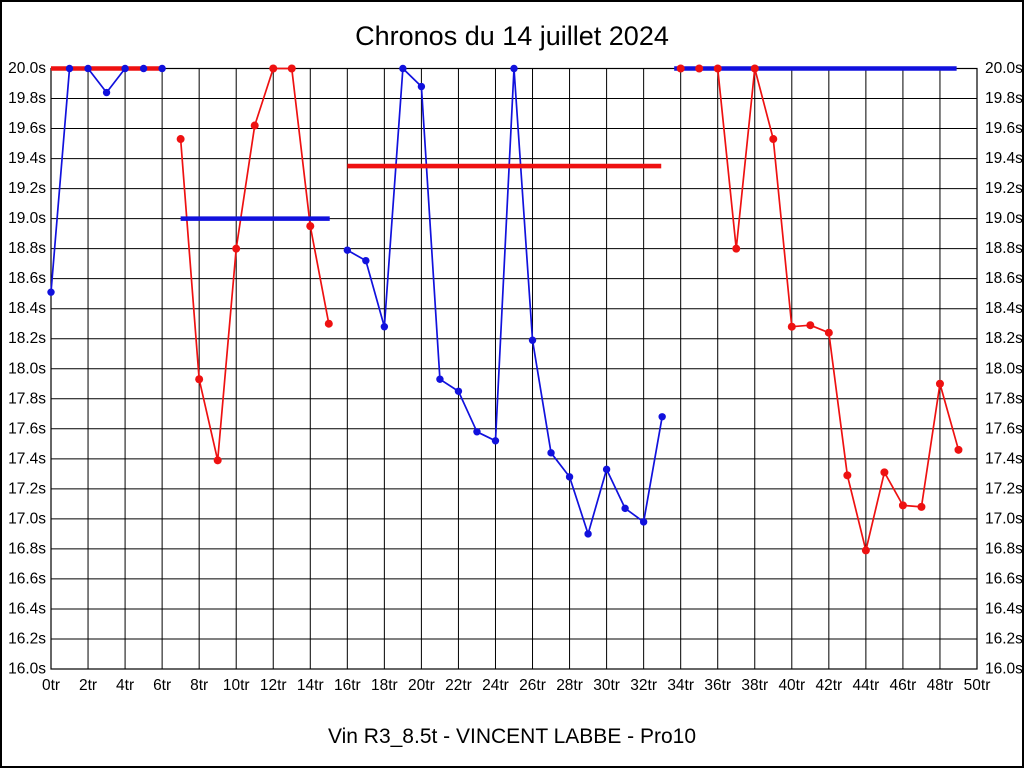 The image size is (1024, 768). What do you see at coordinates (27, 578) in the screenshot?
I see `y-axis-label-left: 16.6s` at bounding box center [27, 578].